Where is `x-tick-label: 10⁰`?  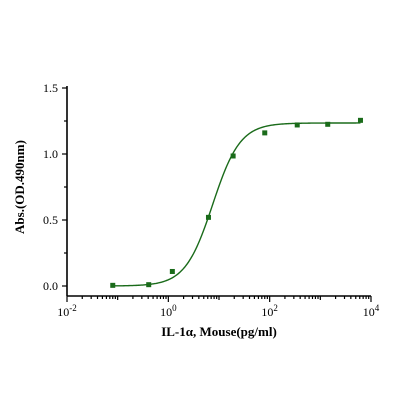
x-tick-label: 10⁰ is located at coordinates (168, 311).